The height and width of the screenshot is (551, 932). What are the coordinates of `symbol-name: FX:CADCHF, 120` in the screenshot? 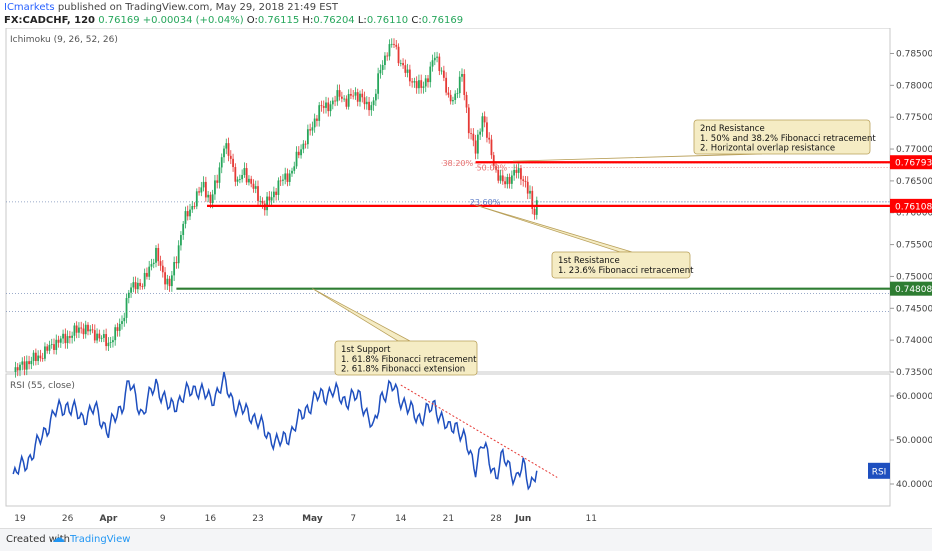 It's located at (50, 20).